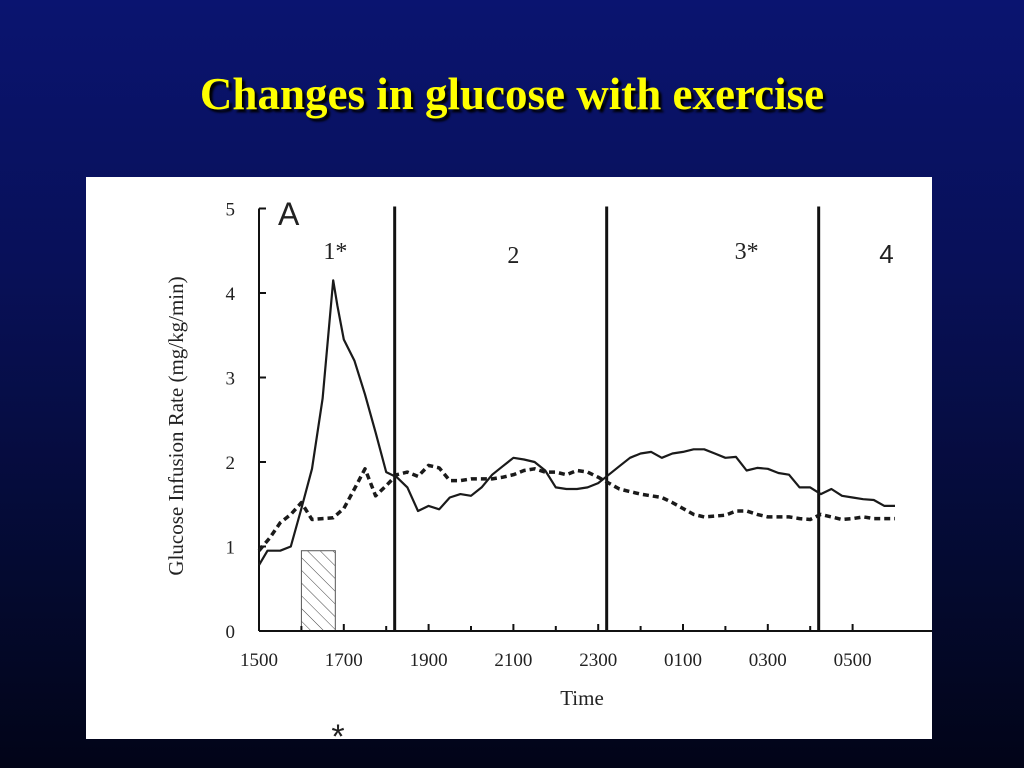  I want to click on panel-label: A, so click(289, 214).